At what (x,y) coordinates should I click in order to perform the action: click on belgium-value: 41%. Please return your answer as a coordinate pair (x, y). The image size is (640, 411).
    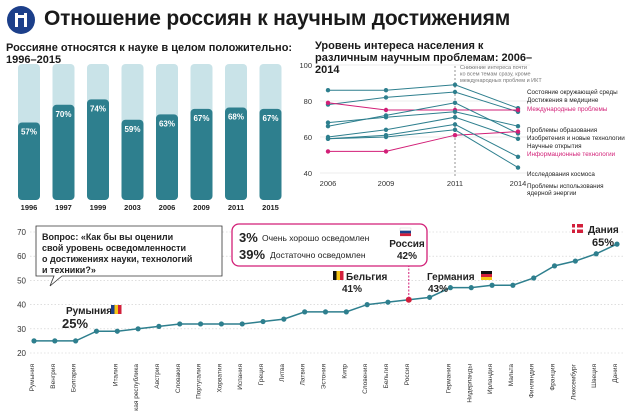
    Looking at the image, I should click on (352, 289).